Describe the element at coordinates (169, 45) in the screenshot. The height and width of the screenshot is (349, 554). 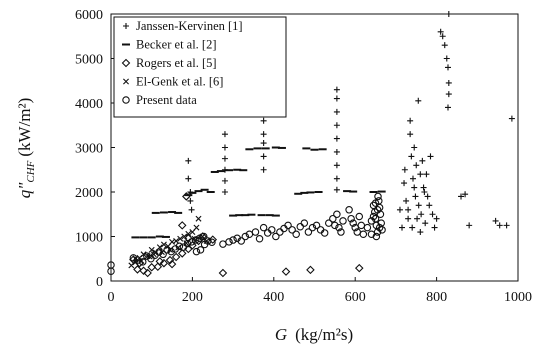
I see `legend-item: Becker et al. [2]` at that location.